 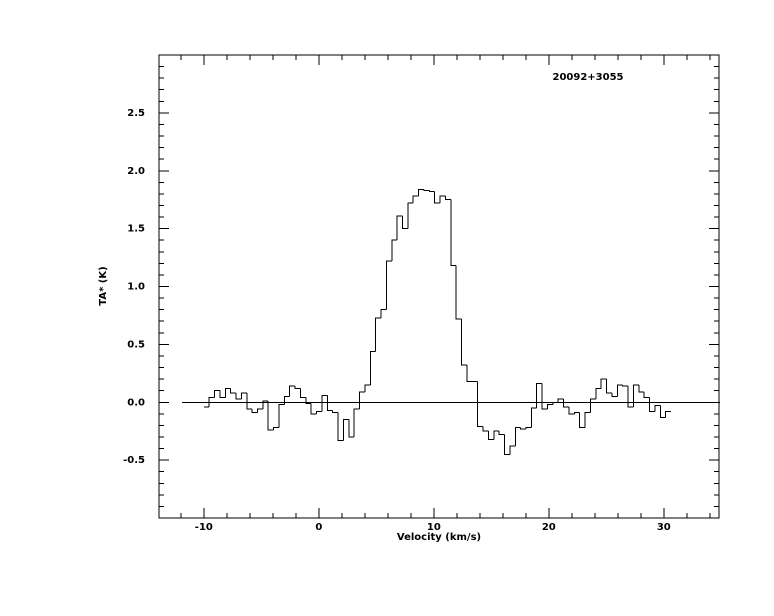 I want to click on y-axis-label: TA* (K), so click(x=103, y=285).